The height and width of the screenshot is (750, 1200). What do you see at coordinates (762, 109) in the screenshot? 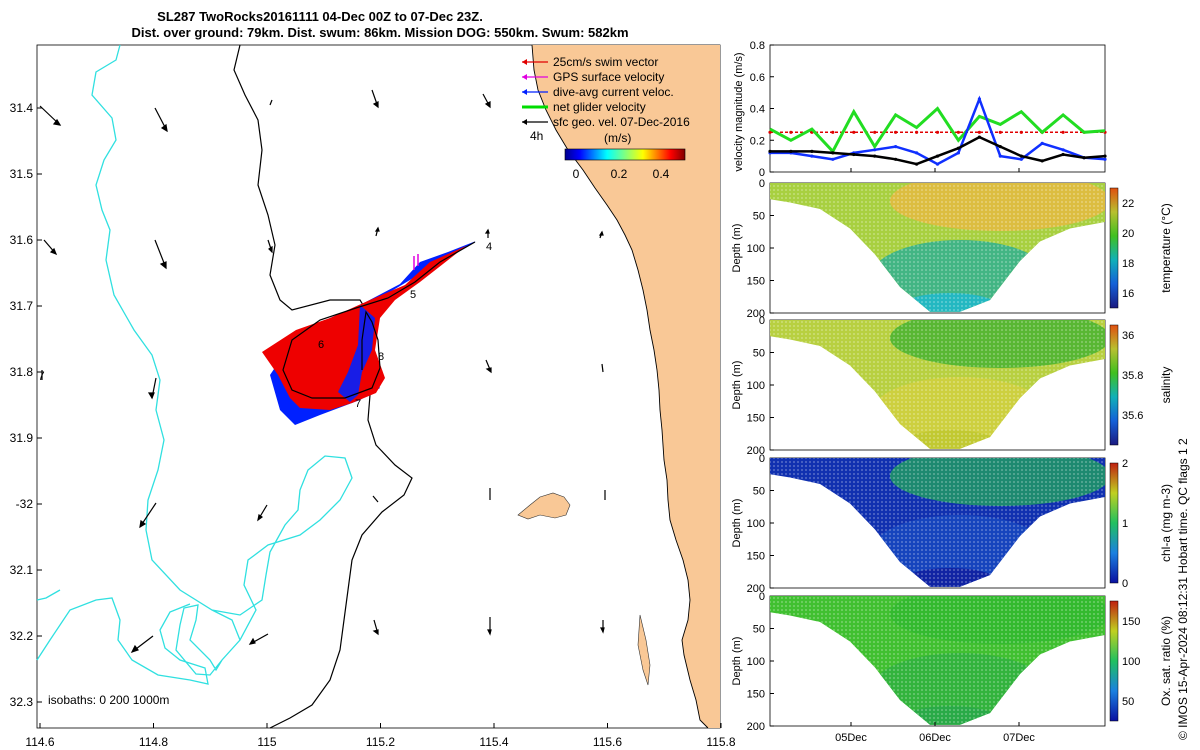
I see `velocity-axis: 0 0.2 0.4 0.6 0.8` at bounding box center [762, 109].